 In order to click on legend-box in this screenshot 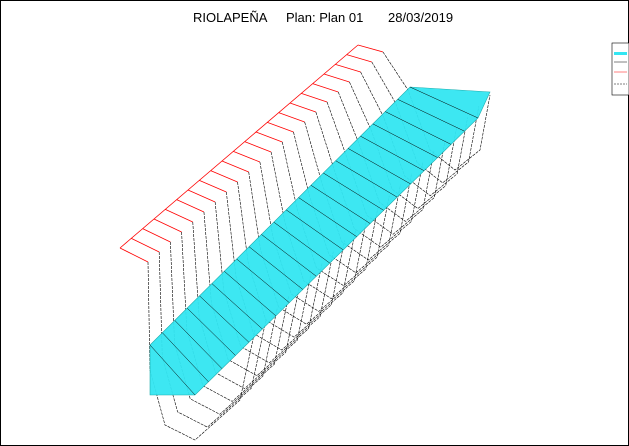, I will do `click(620, 69)`.